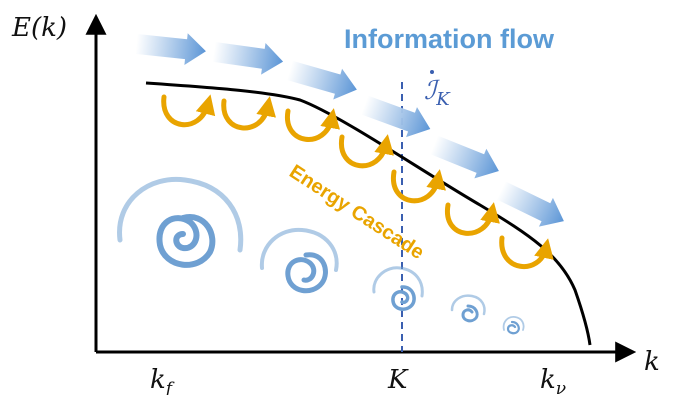 This screenshot has width=673, height=395. What do you see at coordinates (437, 93) in the screenshot?
I see `svg-text: ℐK` at bounding box center [437, 93].